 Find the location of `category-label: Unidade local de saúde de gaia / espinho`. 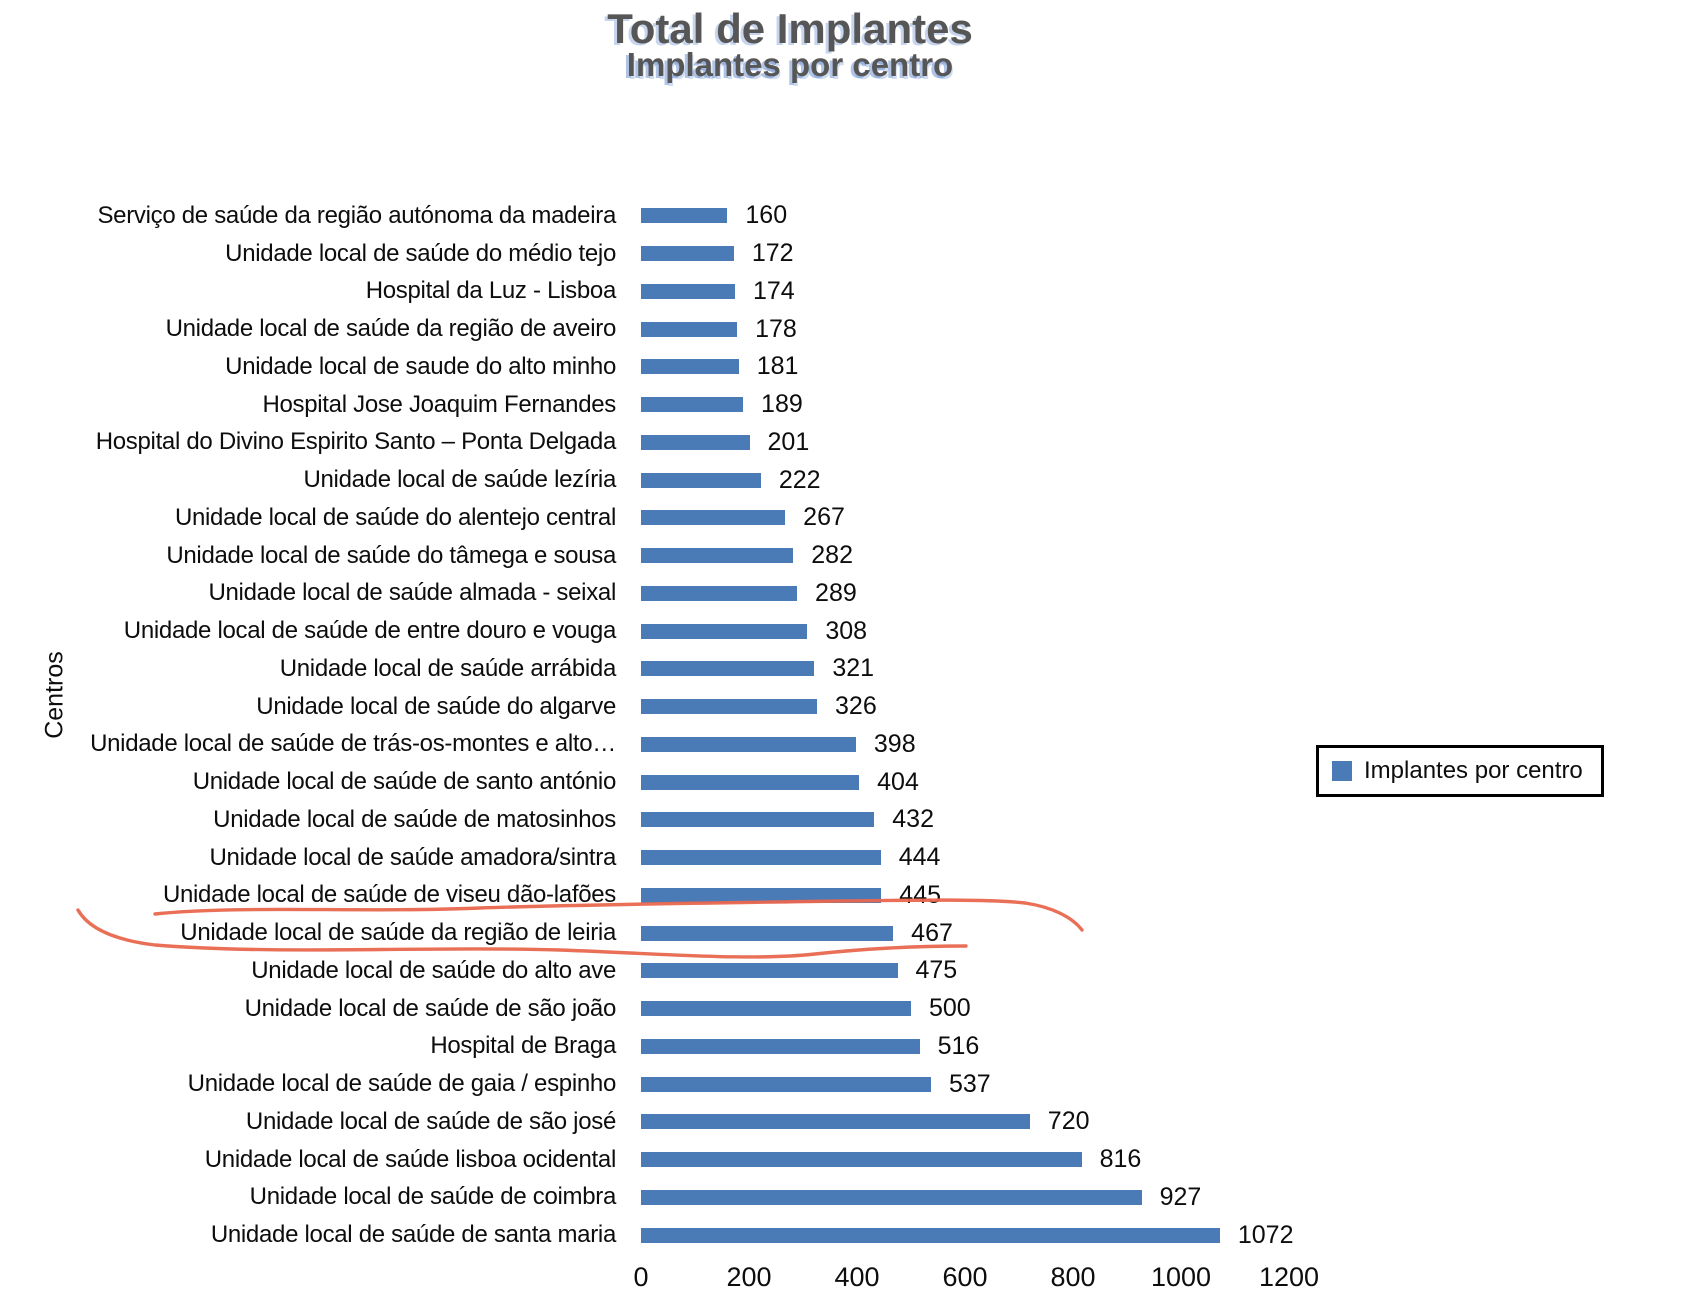

category-label: Unidade local de saúde de gaia / espinho is located at coordinates (402, 1084).